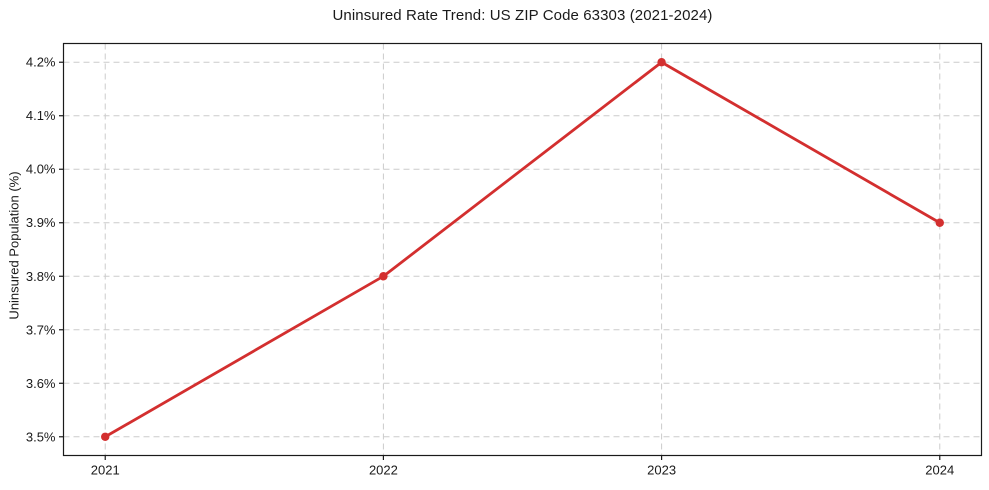 The height and width of the screenshot is (490, 989). Describe the element at coordinates (41, 276) in the screenshot. I see `y-tick-label: 3.8%` at that location.